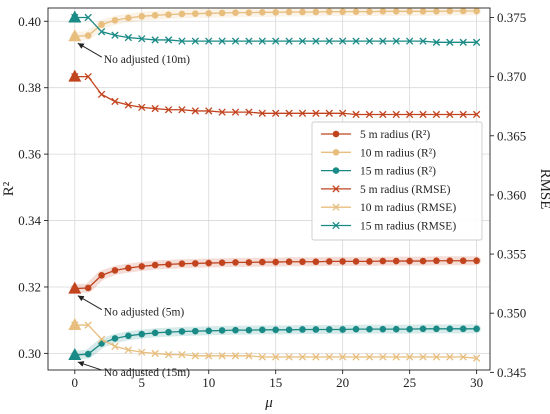 This screenshot has height=414, width=550. I want to click on legend-label: 15 m radius (R²), so click(398, 172).